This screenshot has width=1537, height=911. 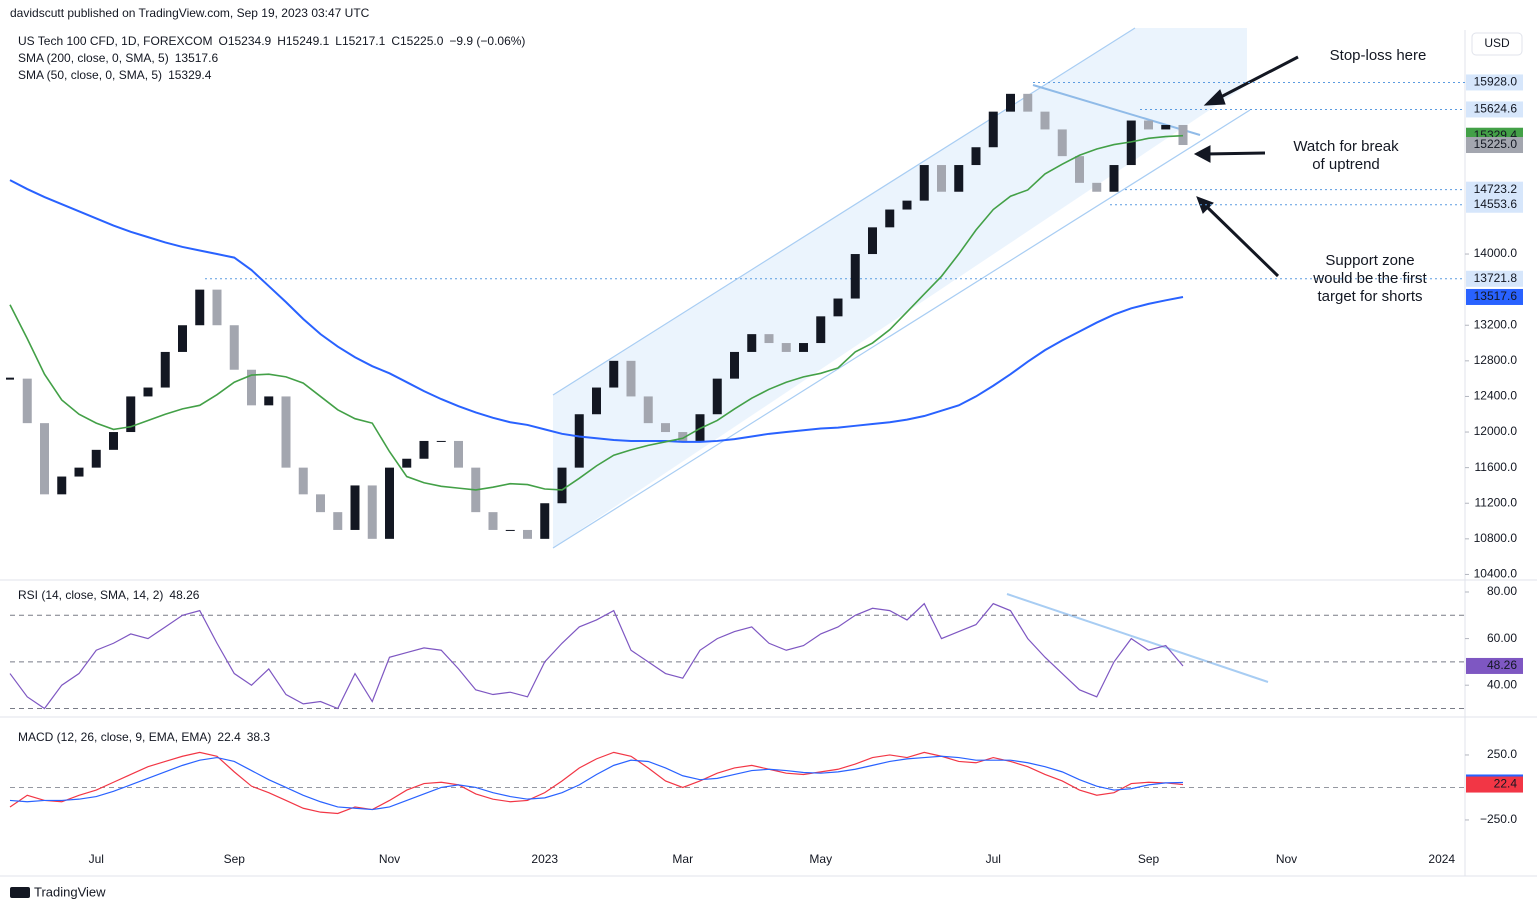 I want to click on level-label: 14553.6, so click(x=1496, y=204).